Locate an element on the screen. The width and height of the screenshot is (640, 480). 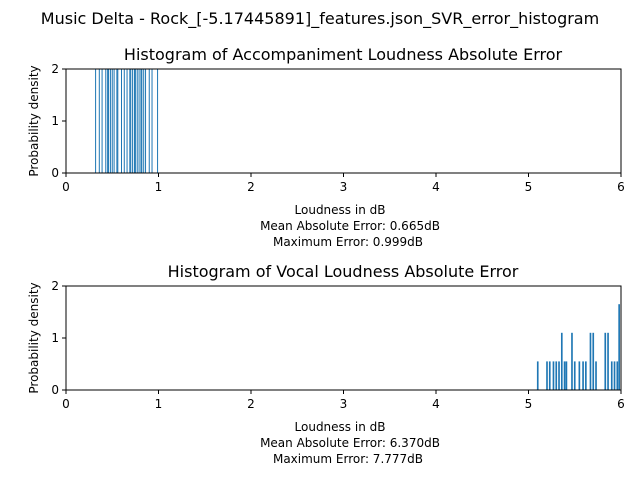
accompaniment-x-axis-label: Loudness in dB is located at coordinates (340, 210).